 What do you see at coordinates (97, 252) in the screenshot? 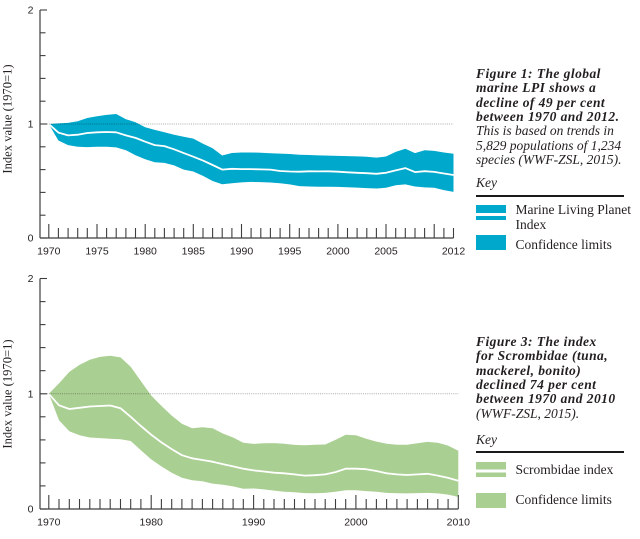
I see `svg-text: 1975` at bounding box center [97, 252].